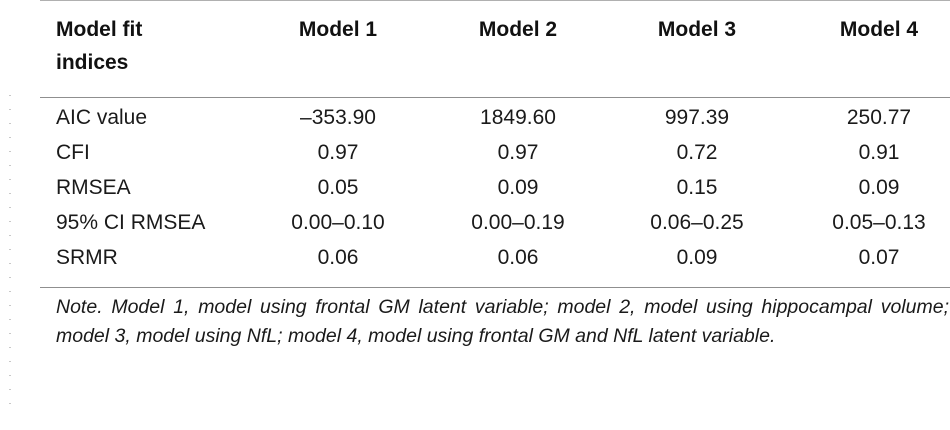  I want to click on header-model-4: Model 4, so click(879, 29).